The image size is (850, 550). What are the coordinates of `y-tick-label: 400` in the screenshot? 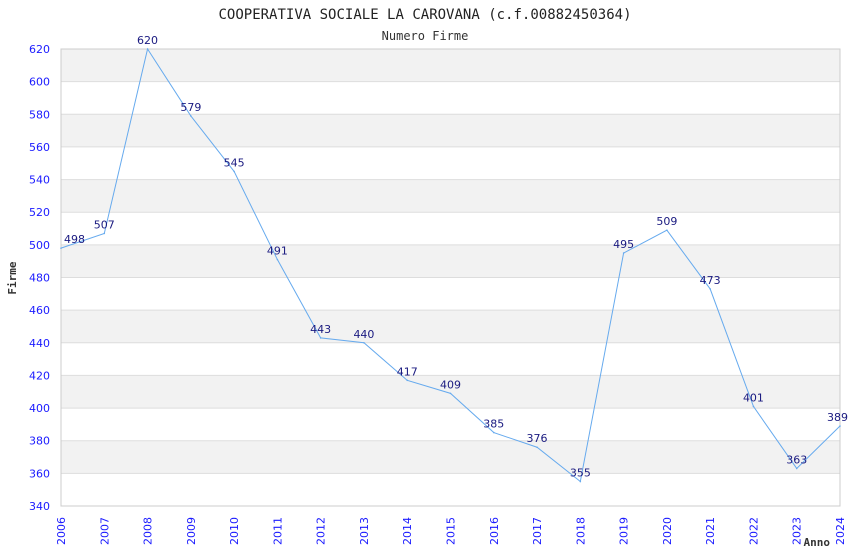 It's located at (39, 408).